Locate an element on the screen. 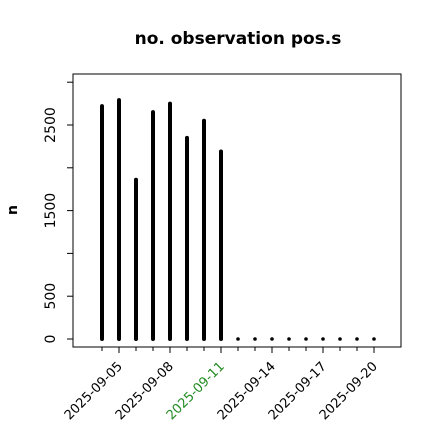 The image size is (440, 440). y-tick-label-0: 0 is located at coordinates (51, 339).